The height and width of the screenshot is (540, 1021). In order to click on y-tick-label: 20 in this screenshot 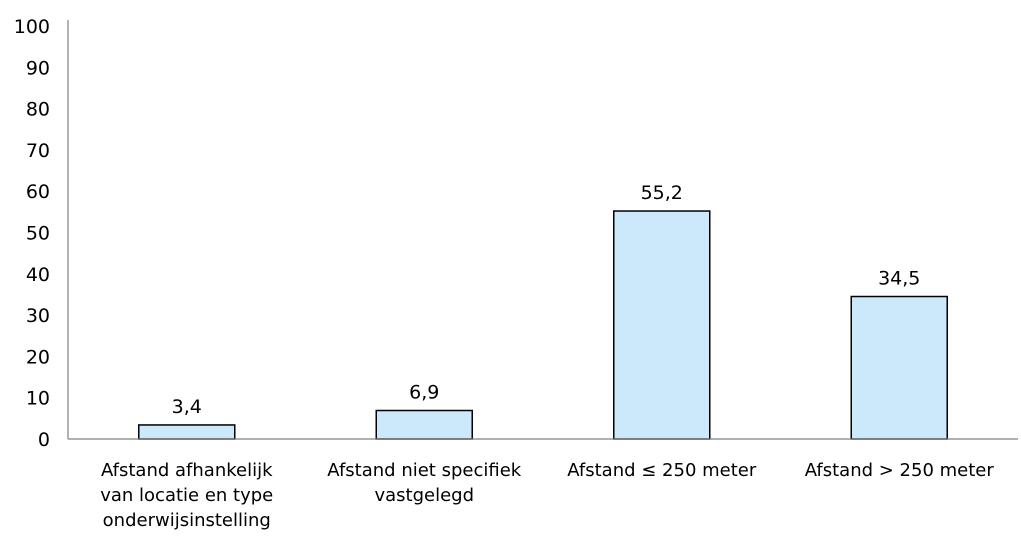, I will do `click(38, 357)`.